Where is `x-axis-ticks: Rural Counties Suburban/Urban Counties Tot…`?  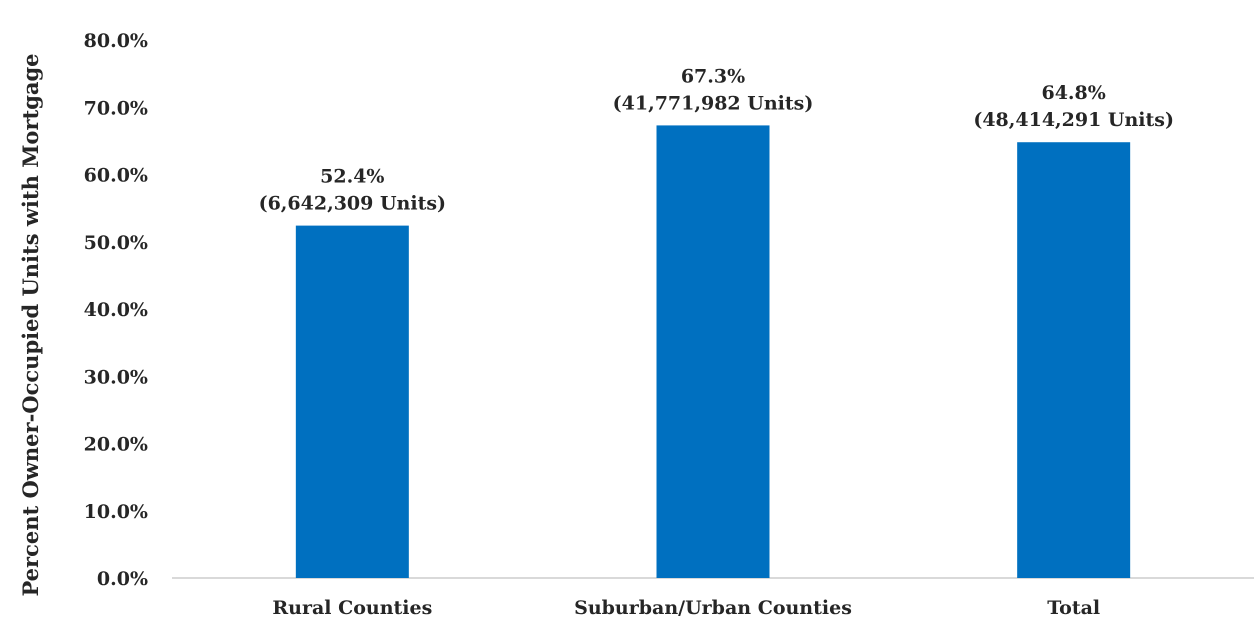 x-axis-ticks: Rural Counties Suburban/Urban Counties Tot… is located at coordinates (686, 608).